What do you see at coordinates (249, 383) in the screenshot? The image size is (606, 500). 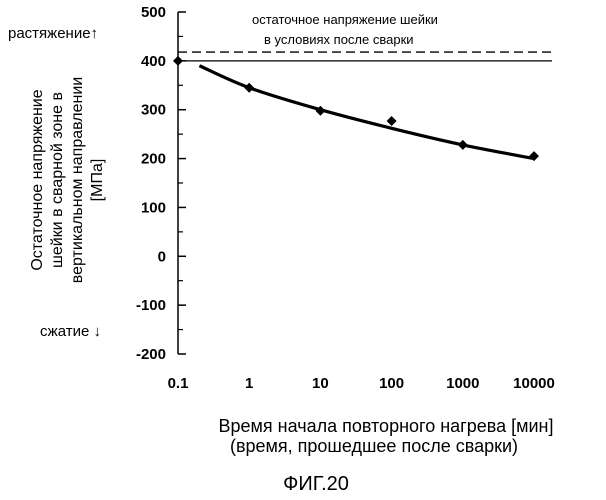 I see `x-tick-label: 1` at bounding box center [249, 383].